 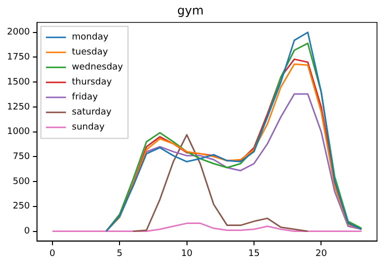 I want to click on legend-label: sunday, so click(x=89, y=127).